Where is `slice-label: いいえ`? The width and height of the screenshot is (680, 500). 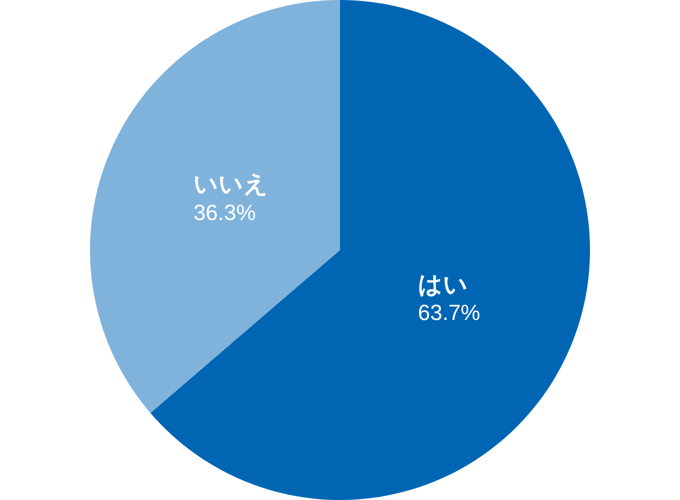 slice-label: いいえ is located at coordinates (230, 184).